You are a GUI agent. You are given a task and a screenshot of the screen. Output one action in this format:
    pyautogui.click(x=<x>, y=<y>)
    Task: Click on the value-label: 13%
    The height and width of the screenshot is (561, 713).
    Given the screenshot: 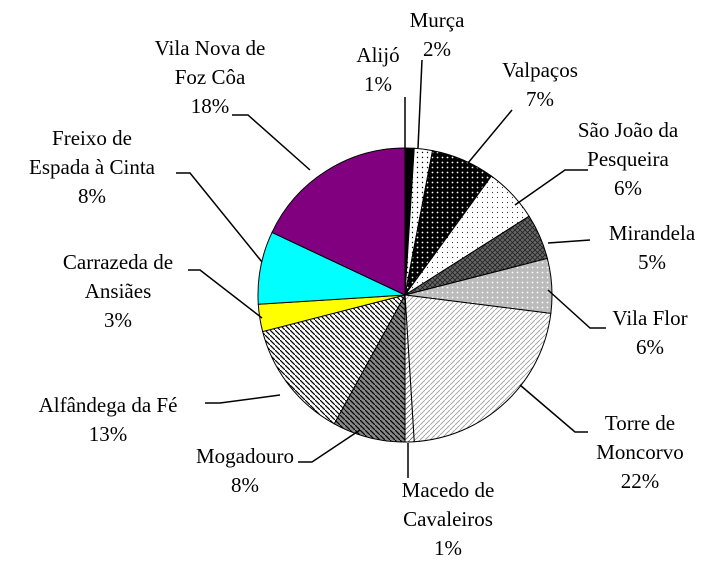 What is the action you would take?
    pyautogui.click(x=108, y=434)
    